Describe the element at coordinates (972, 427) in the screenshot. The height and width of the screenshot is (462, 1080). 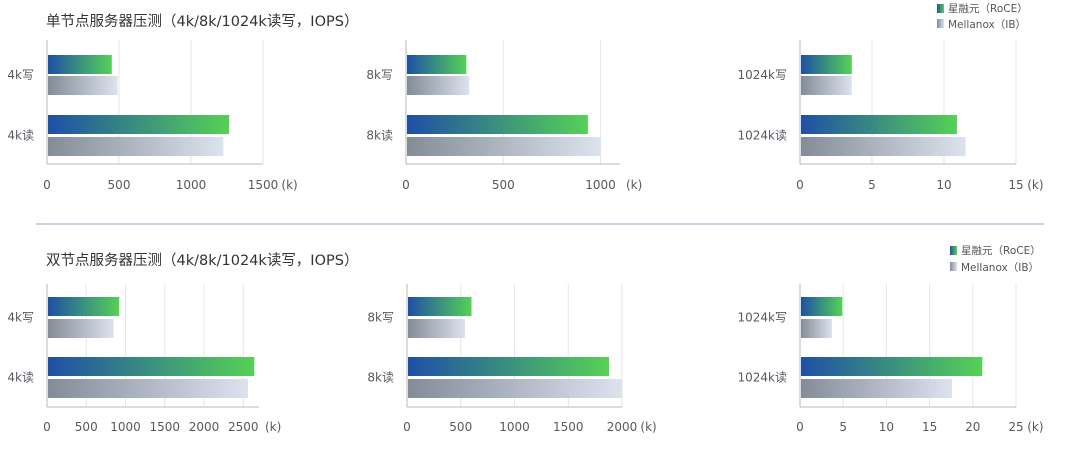
I see `x-tick-label: 20` at that location.